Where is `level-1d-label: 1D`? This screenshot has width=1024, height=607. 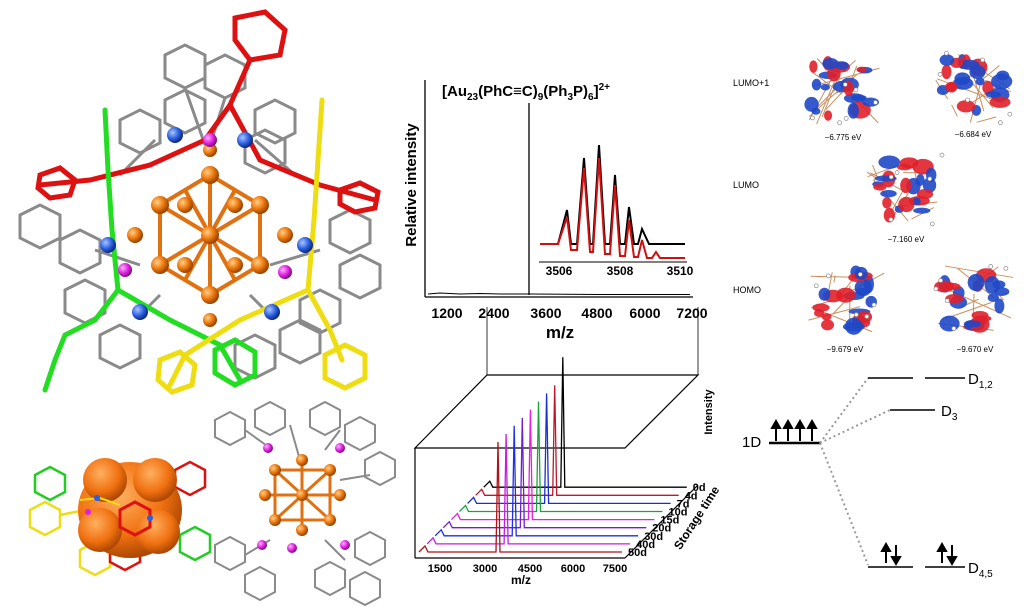 level-1d-label: 1D is located at coordinates (751, 442).